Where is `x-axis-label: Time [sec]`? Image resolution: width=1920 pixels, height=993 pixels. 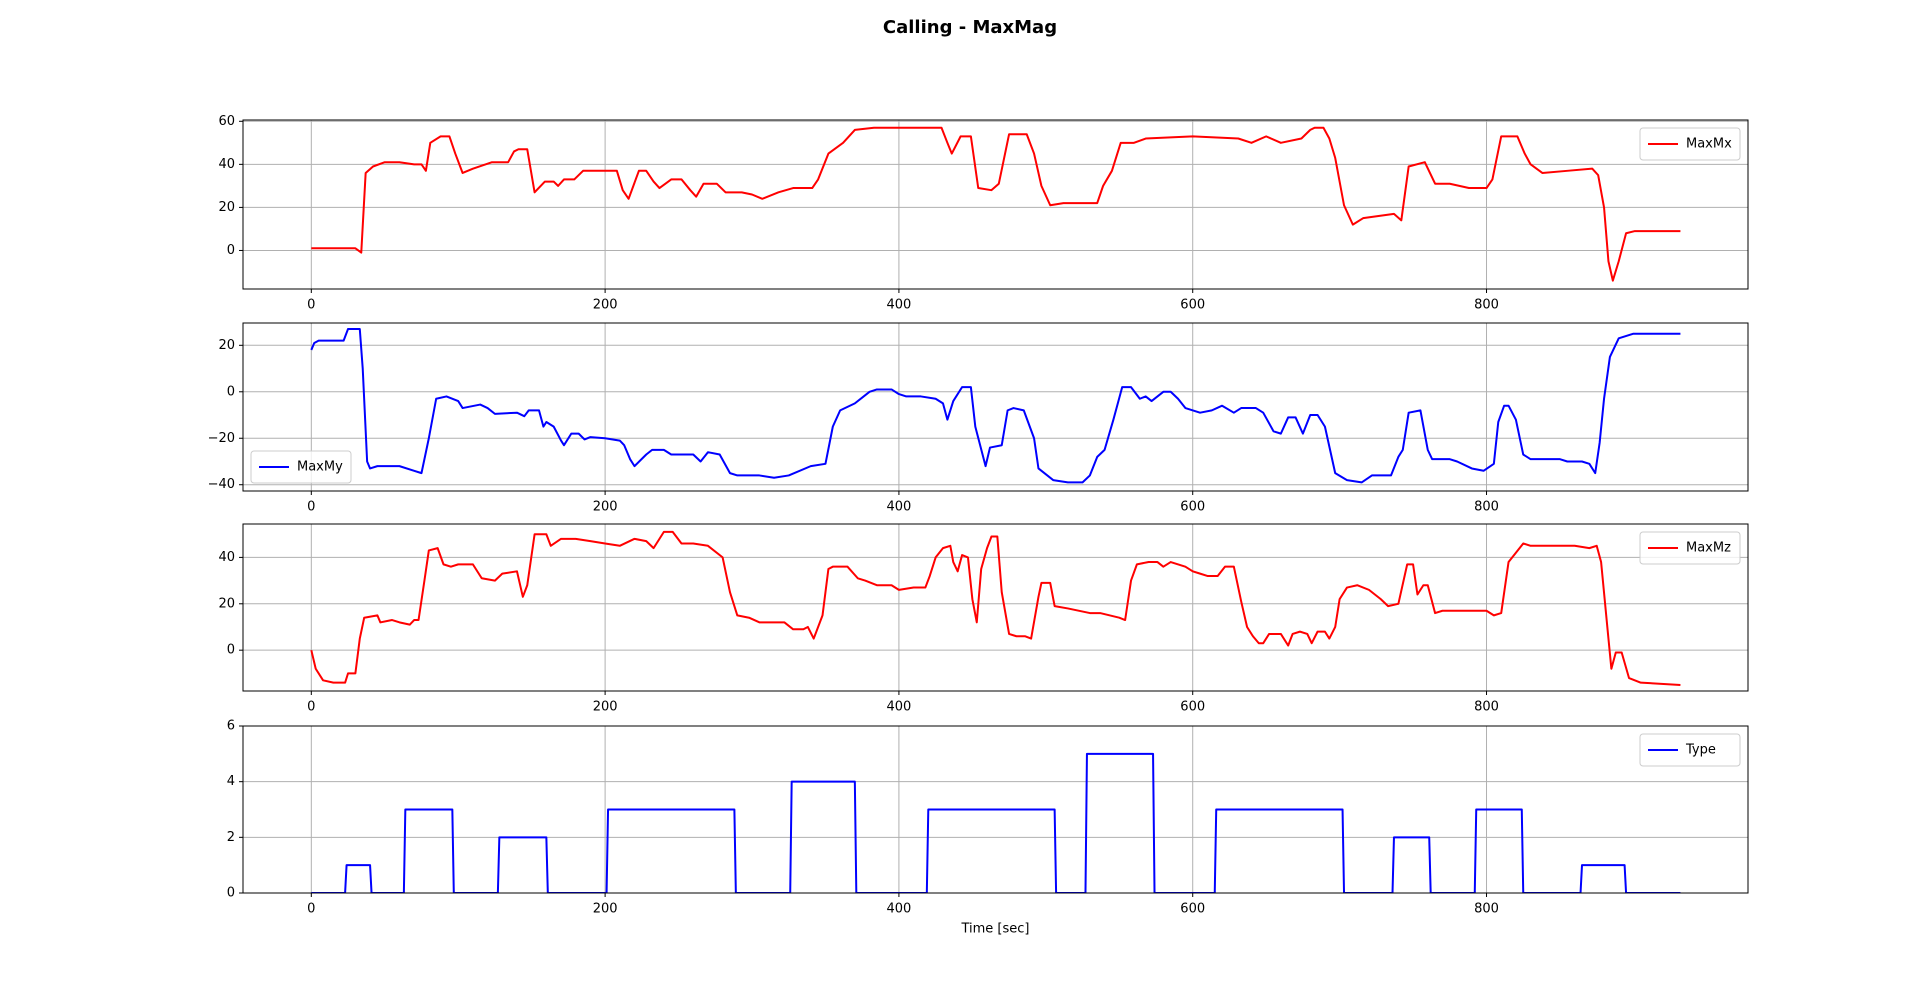
x-axis-label: Time [sec] is located at coordinates (994, 929).